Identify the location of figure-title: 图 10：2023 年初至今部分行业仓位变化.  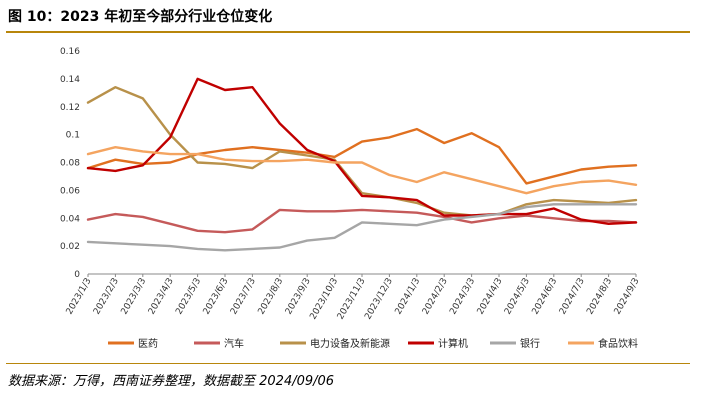
(140, 17).